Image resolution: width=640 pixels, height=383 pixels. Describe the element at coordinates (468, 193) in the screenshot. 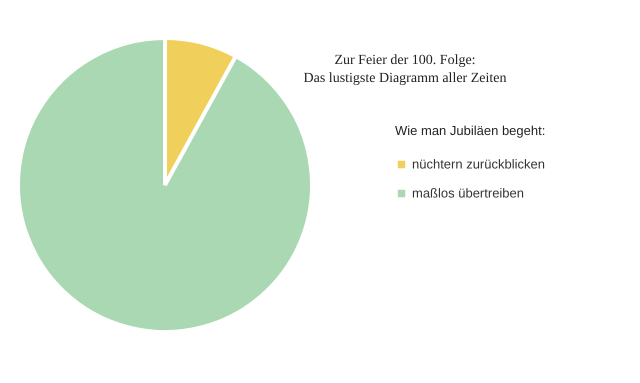

I see `legend-label: maßlos übertreiben` at that location.